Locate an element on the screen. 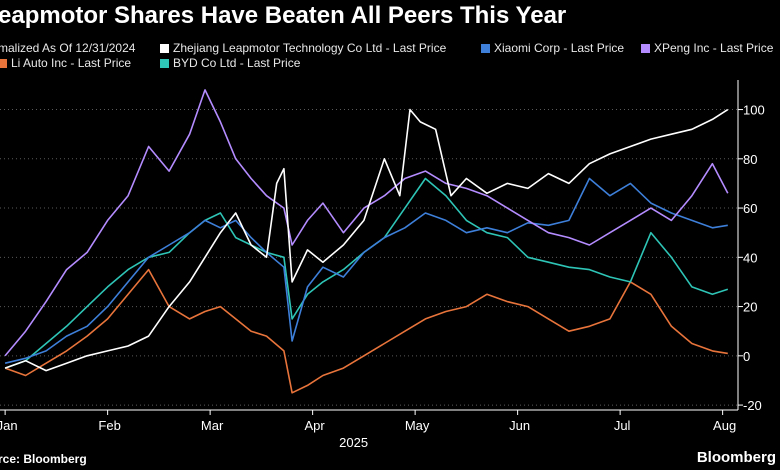 The width and height of the screenshot is (780, 470). y-tick-label-60: 60 is located at coordinates (750, 208).